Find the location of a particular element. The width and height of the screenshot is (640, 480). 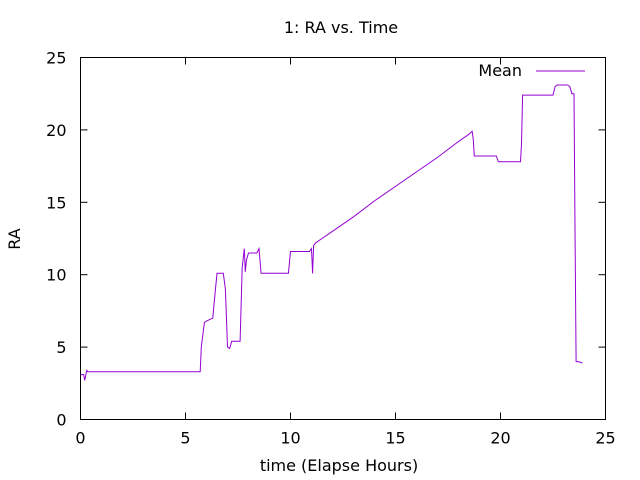

y-tick-label: 15 is located at coordinates (56, 202).